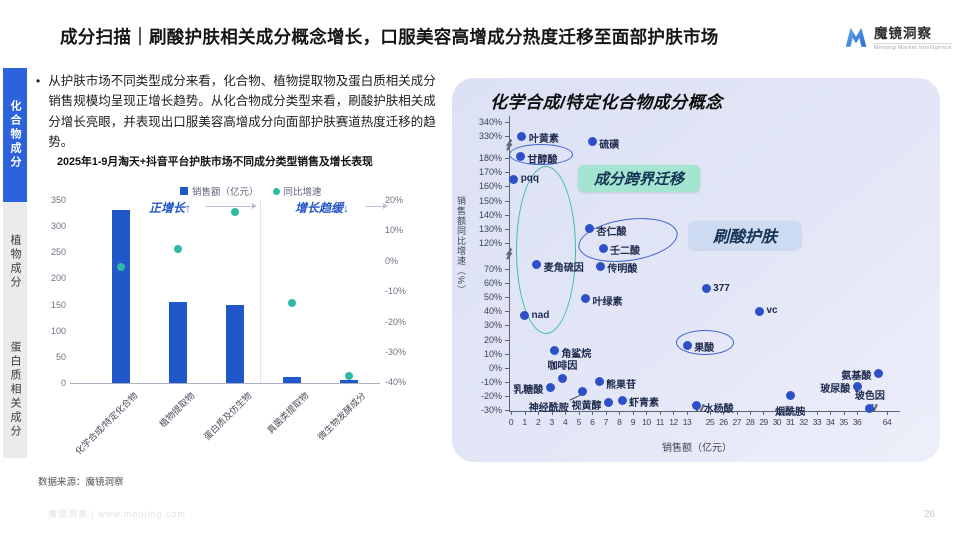  I want to click on scatter-point-label: 虾青素, so click(644, 404).